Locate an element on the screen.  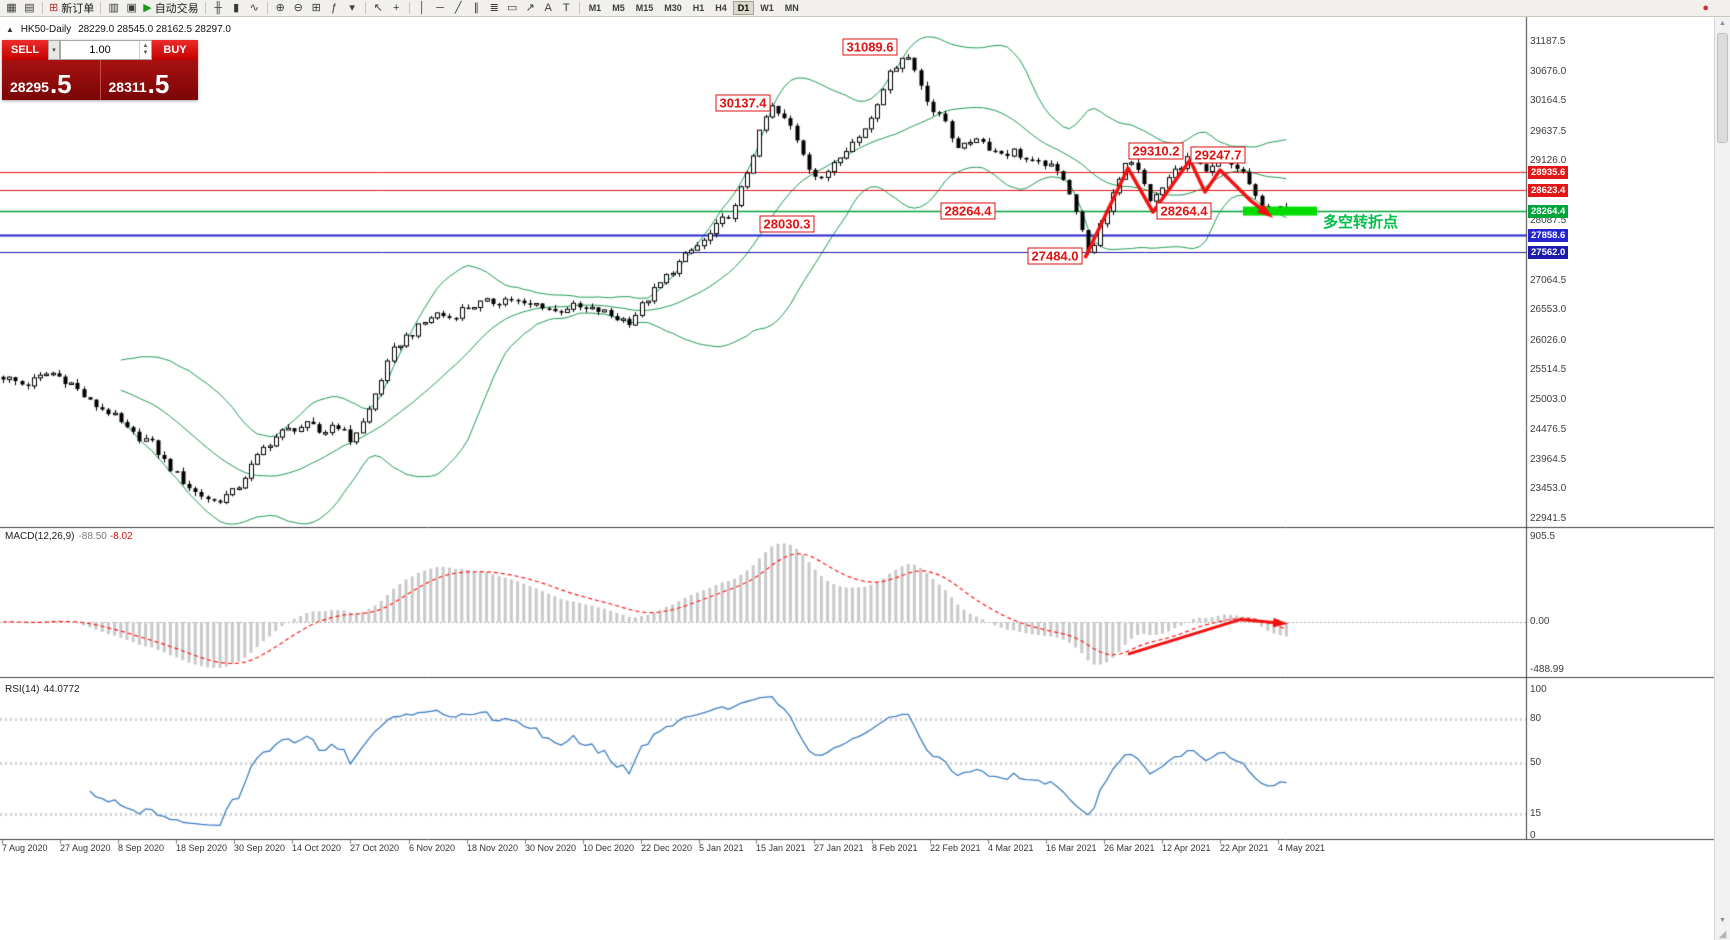
fibonacci-tool-button: ≣ is located at coordinates (494, 8).